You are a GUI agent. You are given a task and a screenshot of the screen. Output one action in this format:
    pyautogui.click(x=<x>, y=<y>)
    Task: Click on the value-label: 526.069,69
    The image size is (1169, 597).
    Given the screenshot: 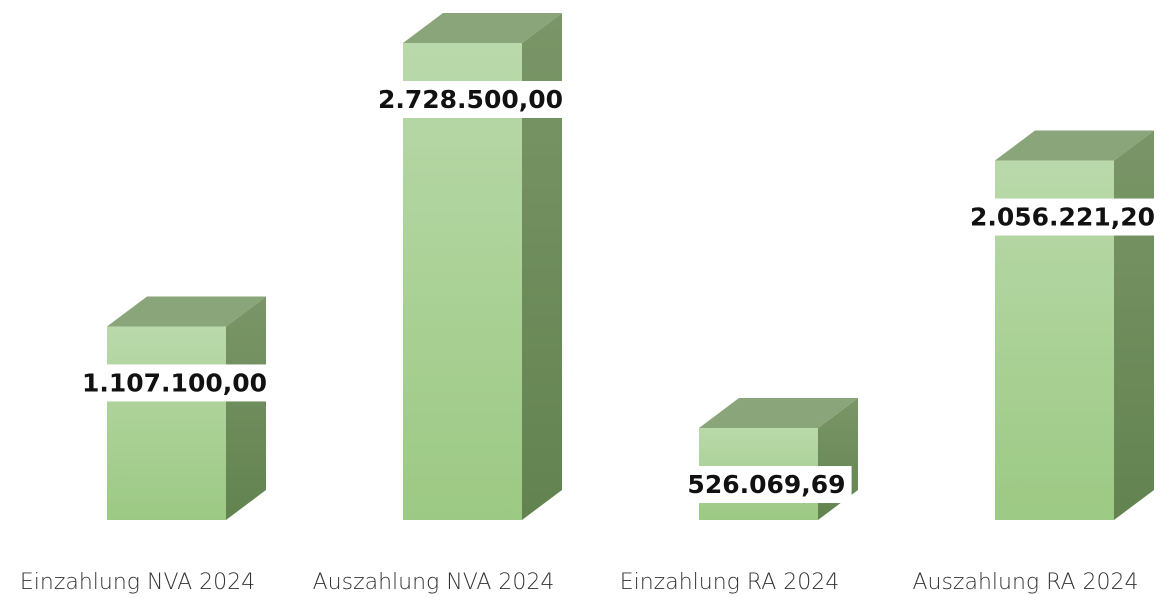 What is the action you would take?
    pyautogui.click(x=766, y=484)
    